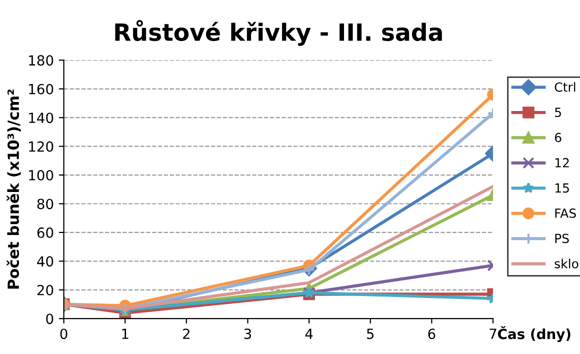  Describe the element at coordinates (562, 163) in the screenshot. I see `legend-label: 12` at that location.